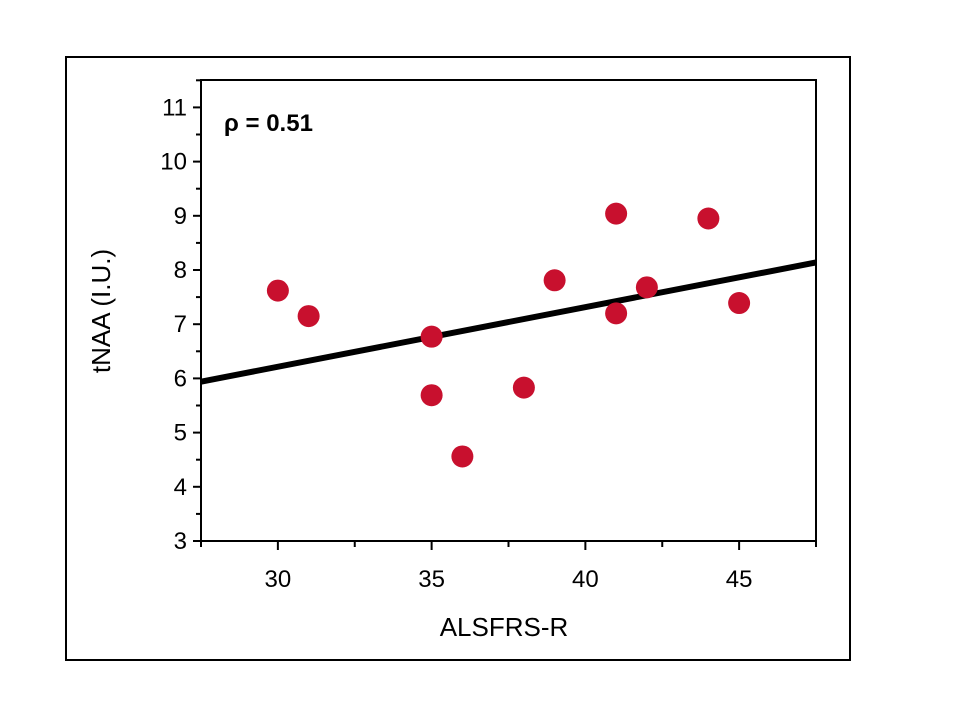 This screenshot has width=960, height=720. What do you see at coordinates (174, 107) in the screenshot?
I see `y-tick-label: 11` at bounding box center [174, 107].